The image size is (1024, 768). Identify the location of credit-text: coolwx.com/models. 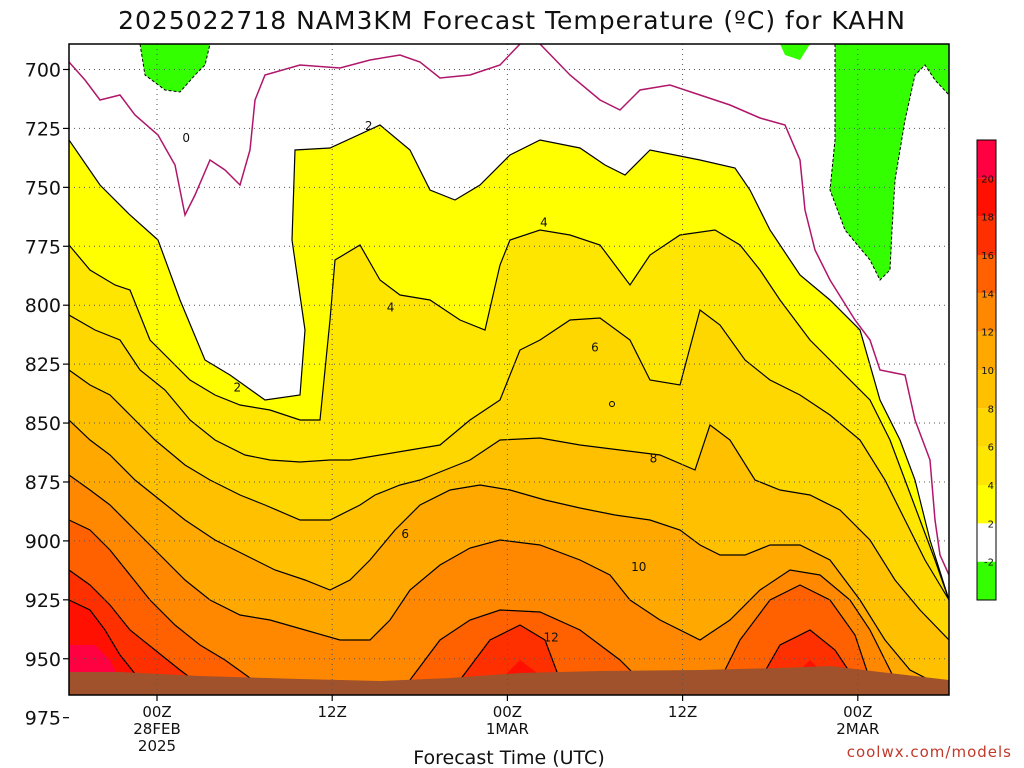
(929, 752).